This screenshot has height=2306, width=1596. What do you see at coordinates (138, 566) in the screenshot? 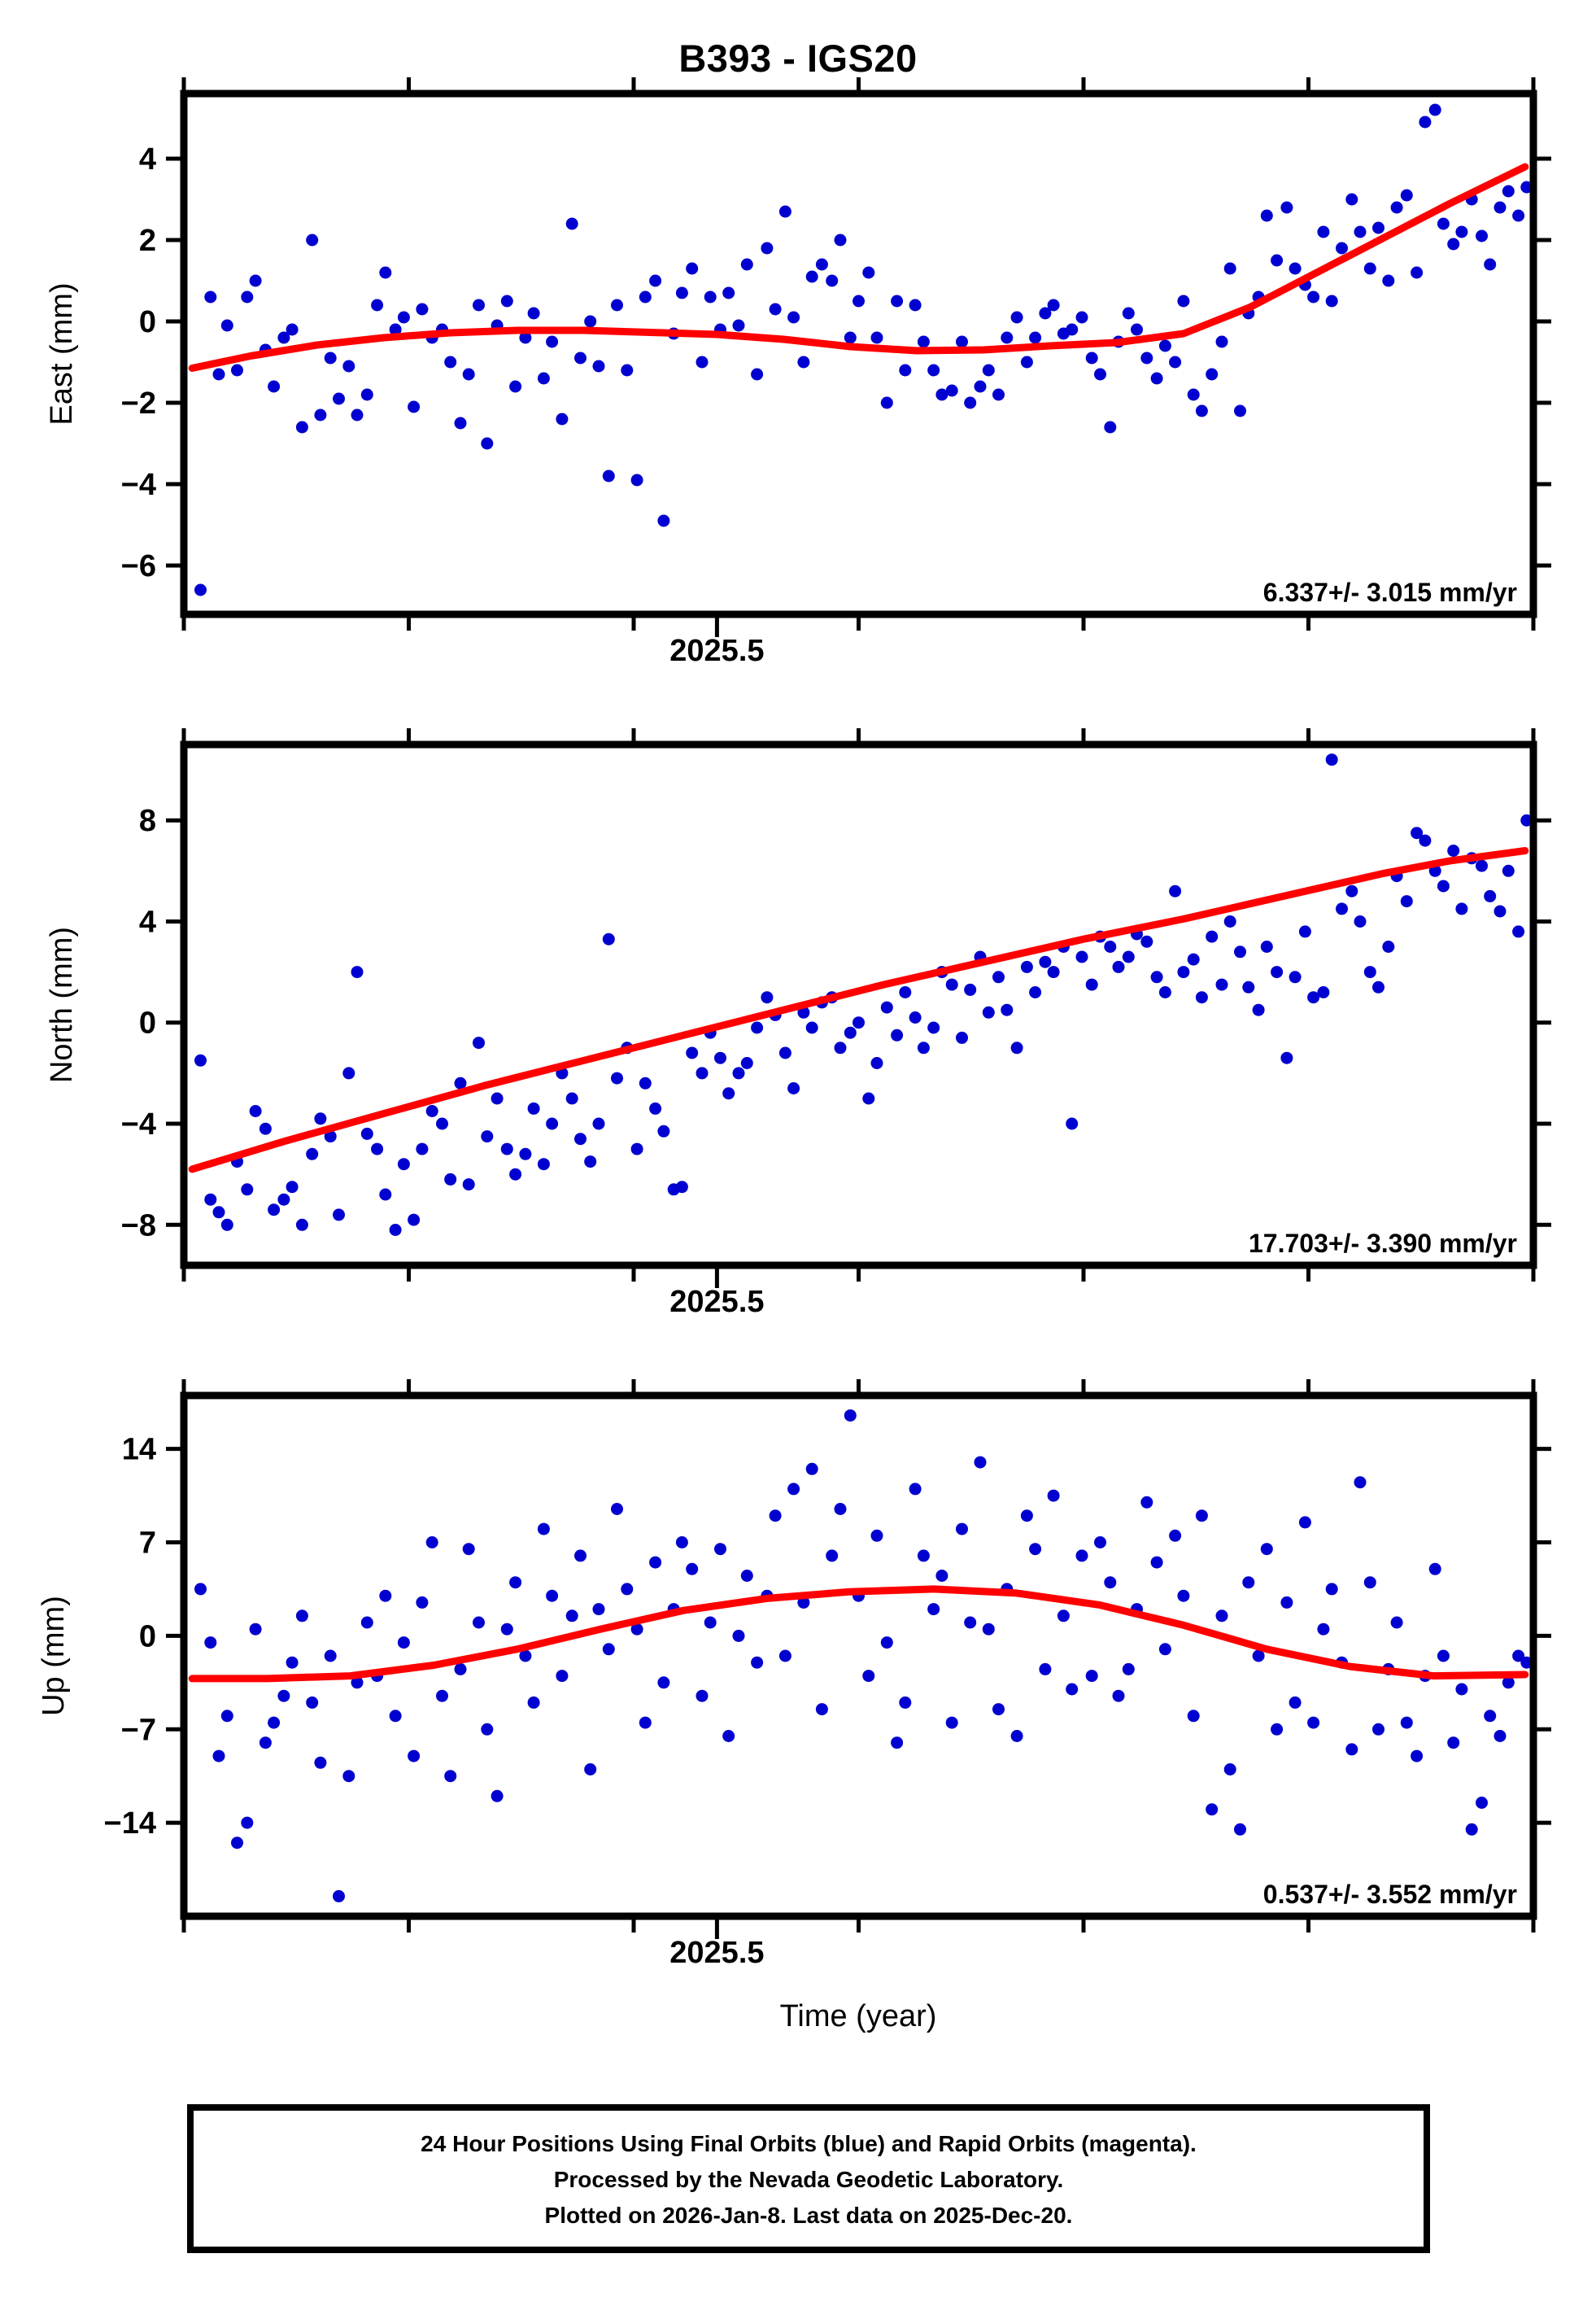
I see `y-tick-label: −6` at bounding box center [138, 566].